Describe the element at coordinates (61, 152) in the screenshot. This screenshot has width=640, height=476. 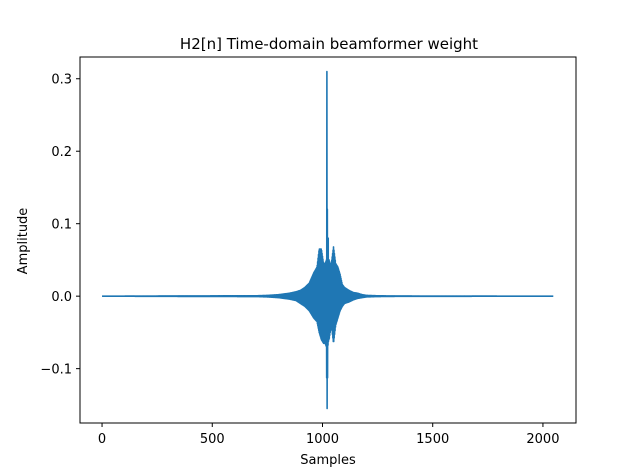
I see `y-tick-label: 0.2` at that location.